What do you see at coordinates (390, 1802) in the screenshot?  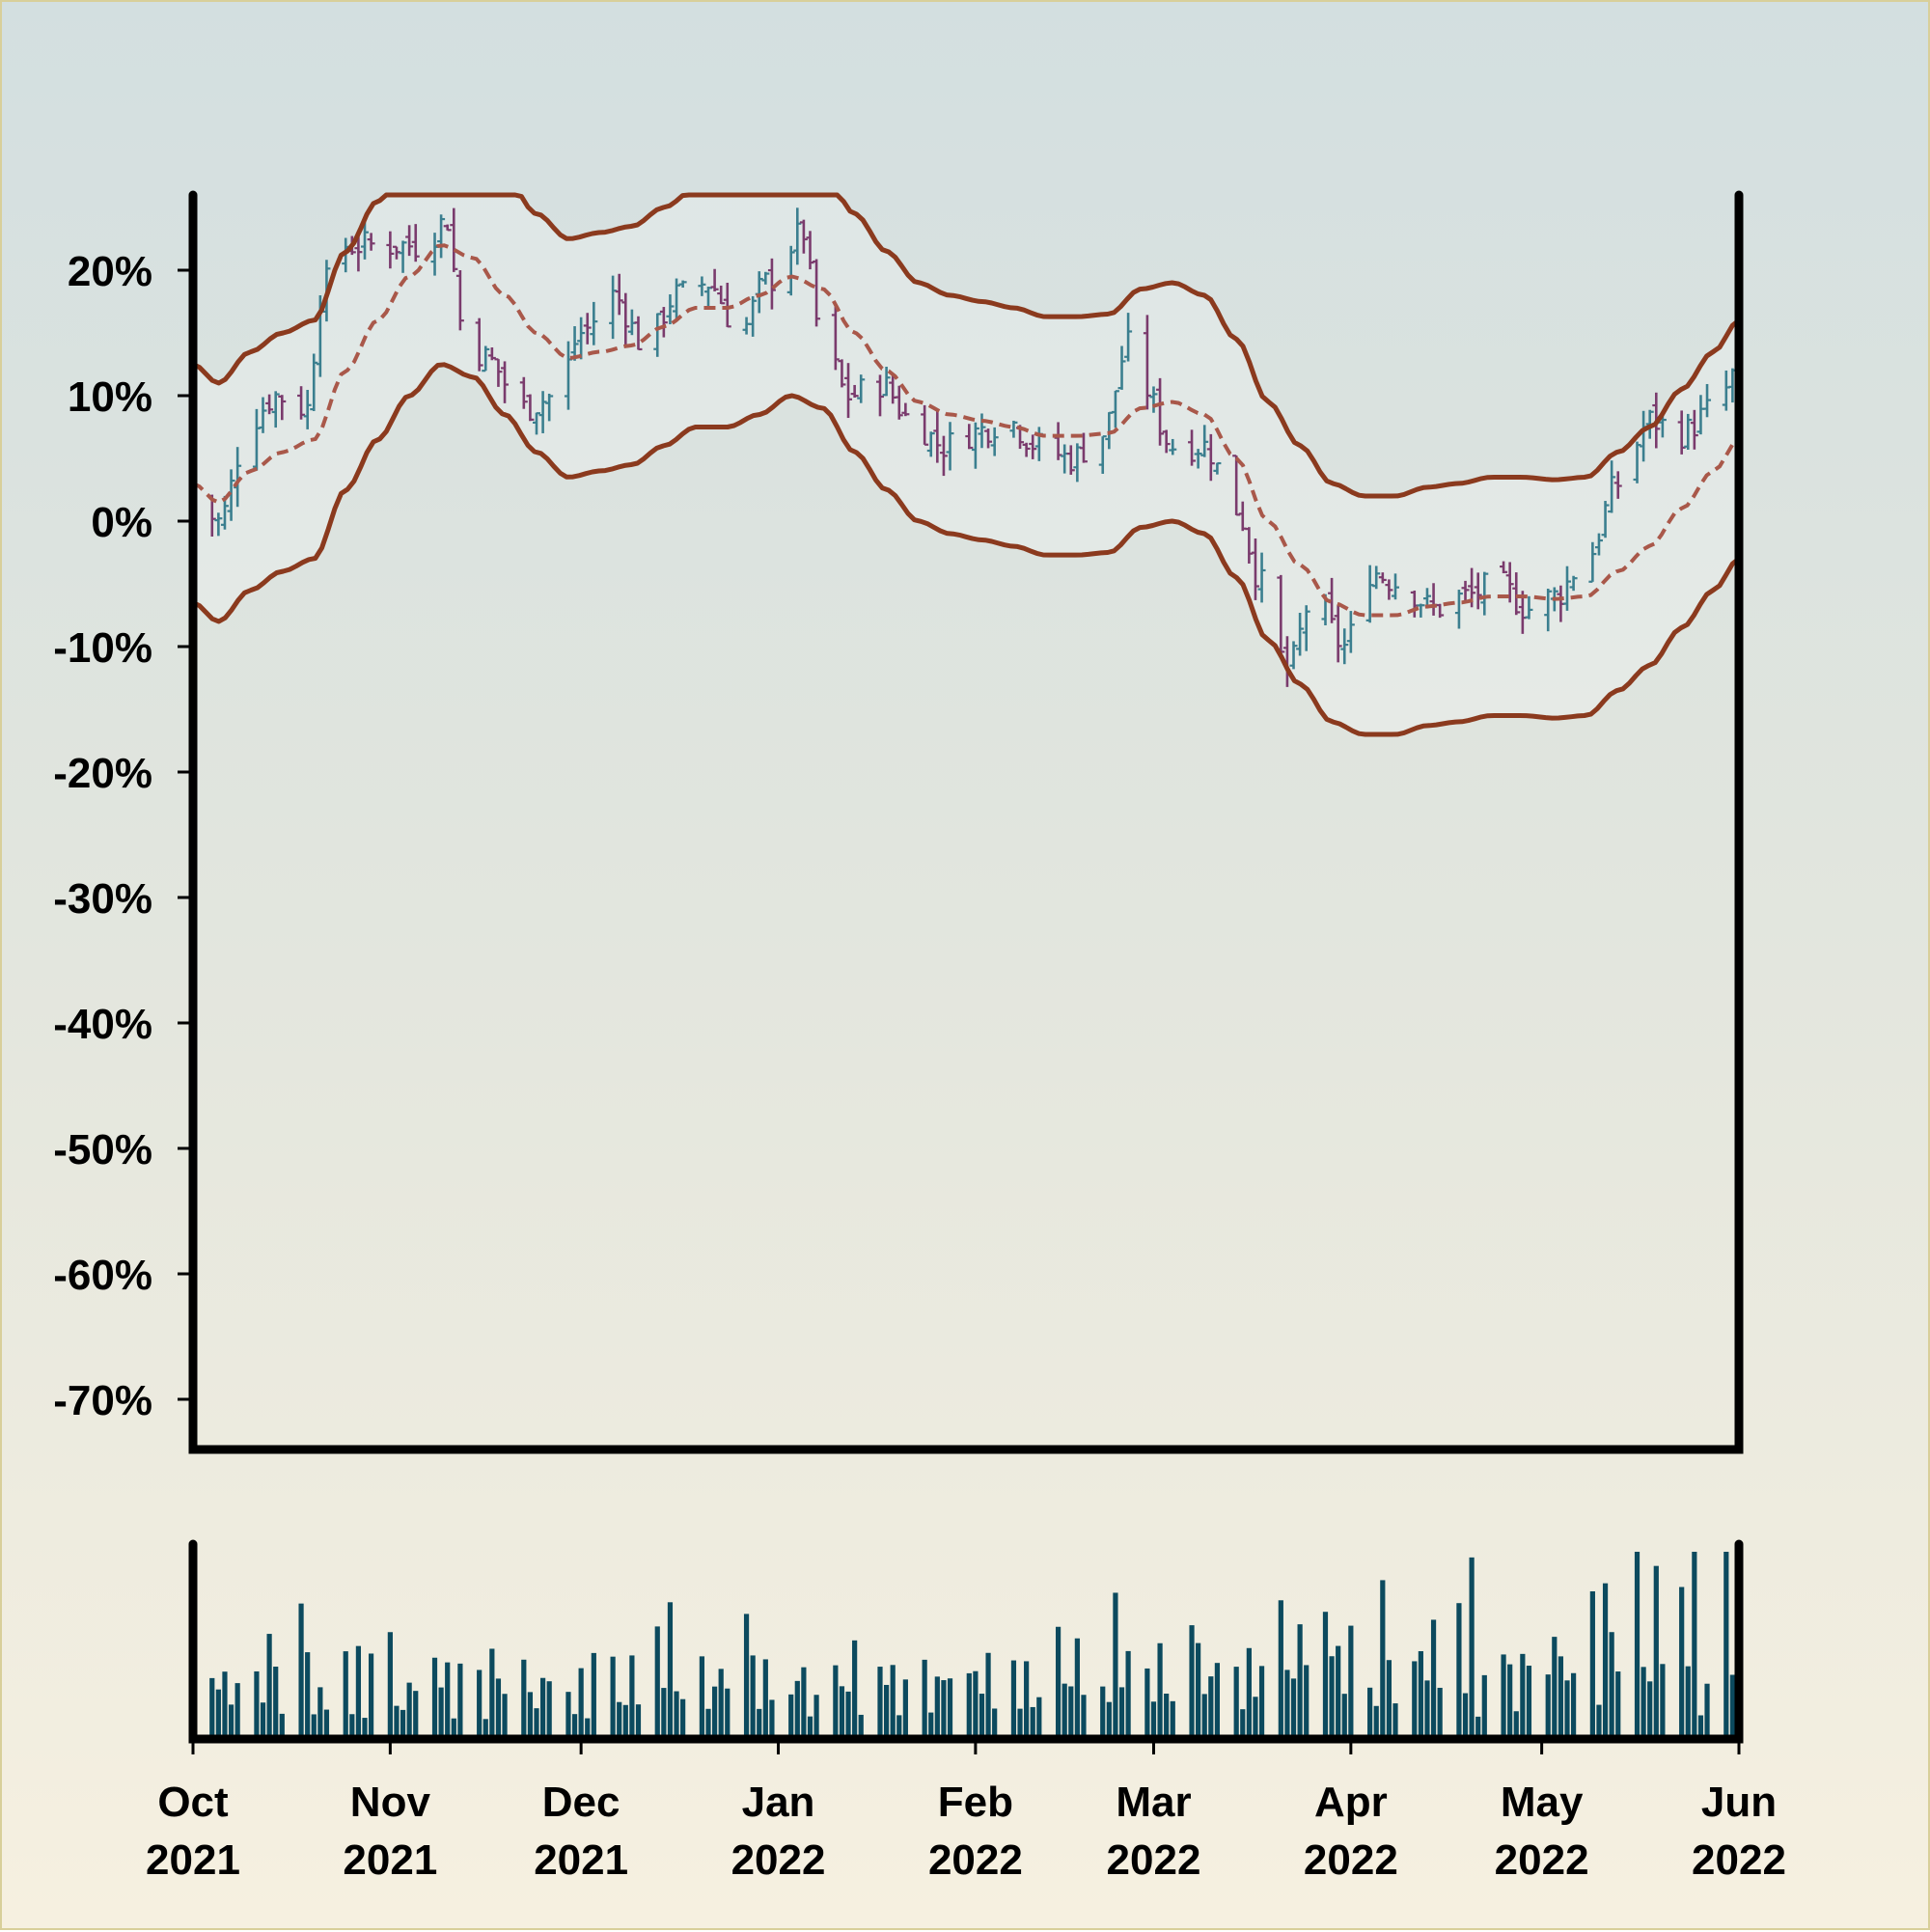 I see `x-tick-month: Nov` at bounding box center [390, 1802].